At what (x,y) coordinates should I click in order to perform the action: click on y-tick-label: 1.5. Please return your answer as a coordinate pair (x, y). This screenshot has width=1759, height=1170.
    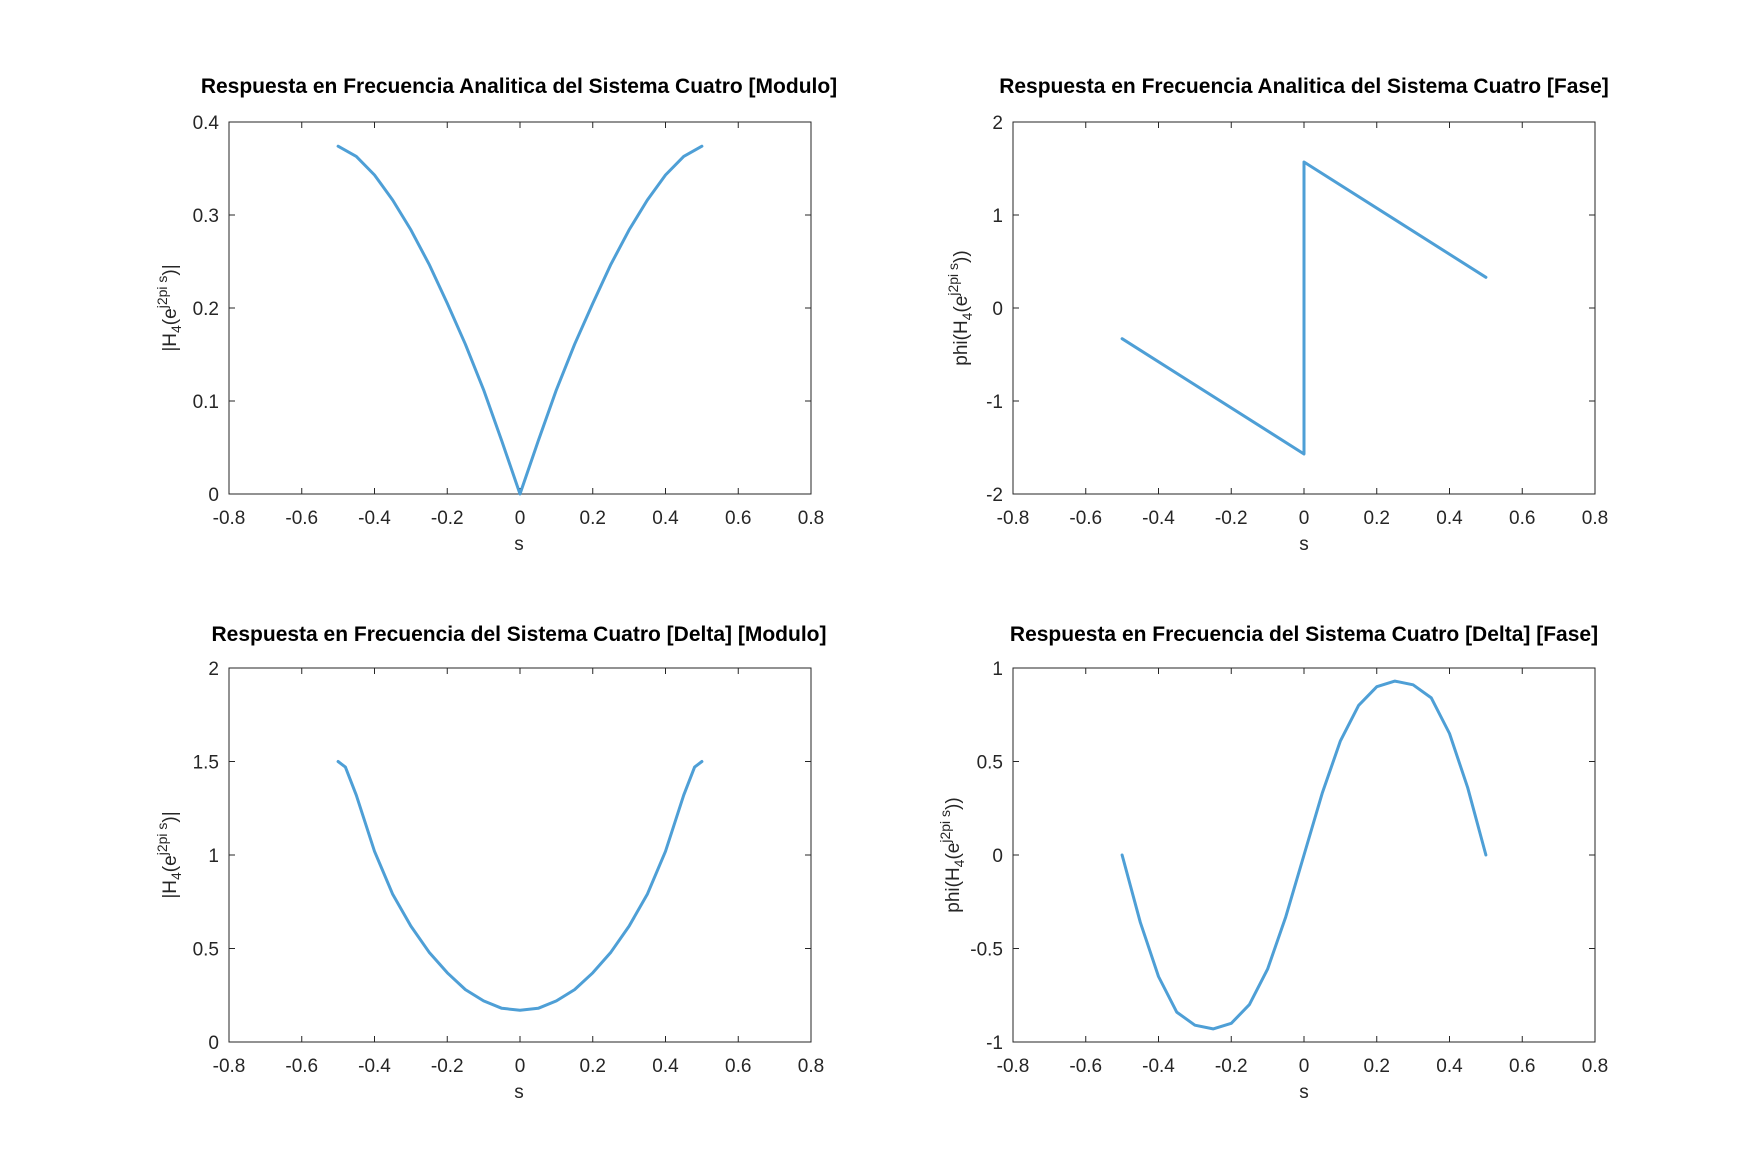
    Looking at the image, I should click on (206, 763).